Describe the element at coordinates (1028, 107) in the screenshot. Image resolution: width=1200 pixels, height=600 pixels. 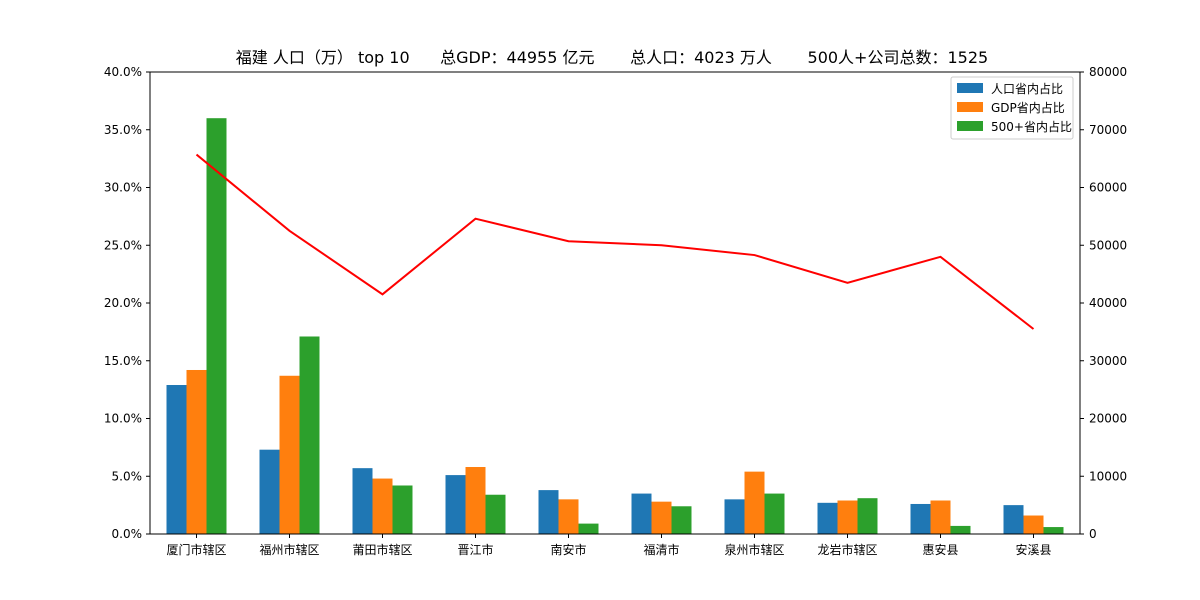
I see `legend-label-2: GDP省内占比` at that location.